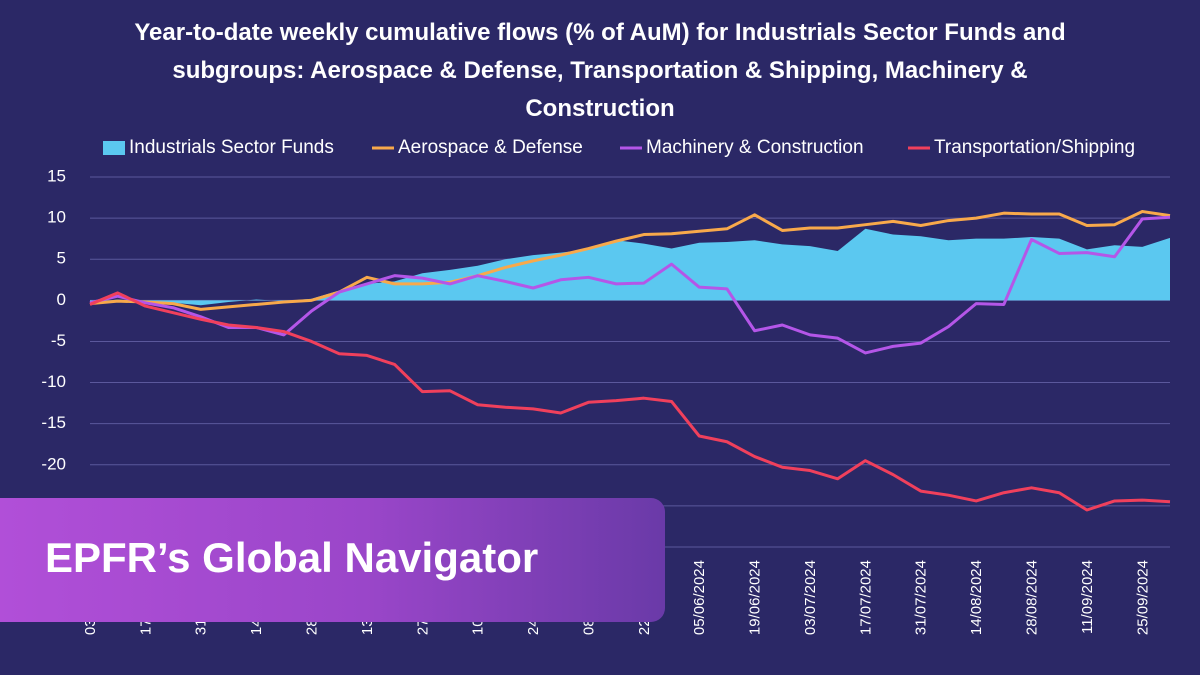  Describe the element at coordinates (58, 340) in the screenshot. I see `y-tick-label: -5` at that location.